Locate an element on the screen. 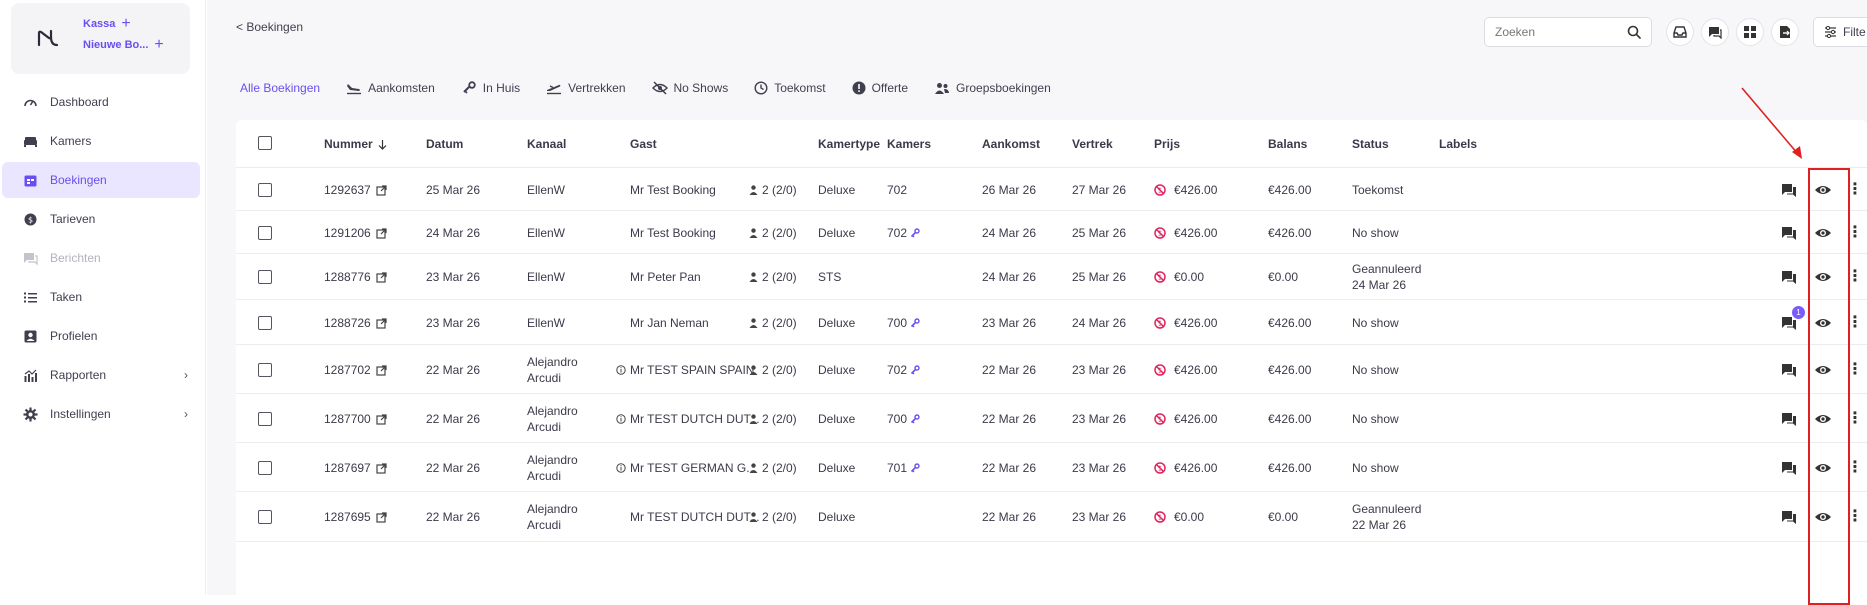 The image size is (1867, 605). sidebar-item-profielen: Profielen is located at coordinates (101, 336).